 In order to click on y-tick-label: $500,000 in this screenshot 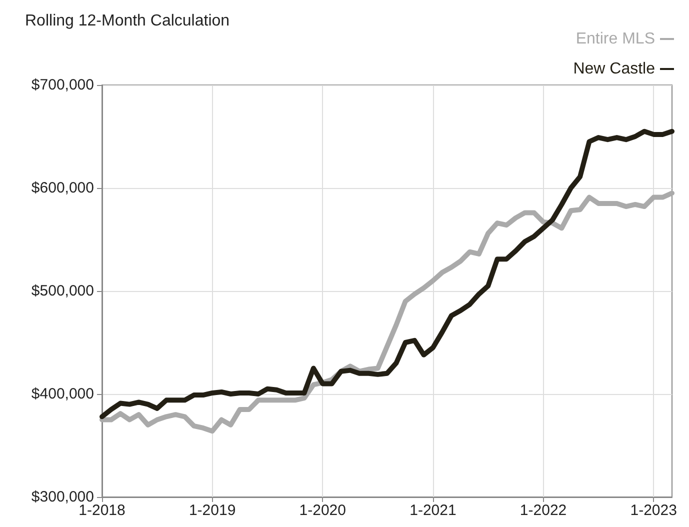, I will do `click(62, 291)`.